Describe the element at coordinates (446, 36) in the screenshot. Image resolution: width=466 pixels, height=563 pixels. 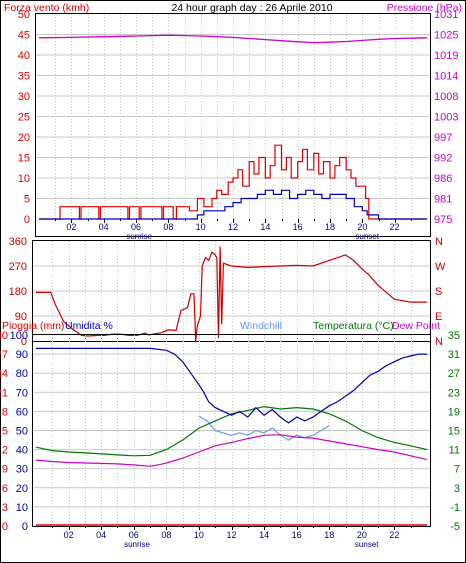
I see `pressure-tick-label: 1025` at that location.